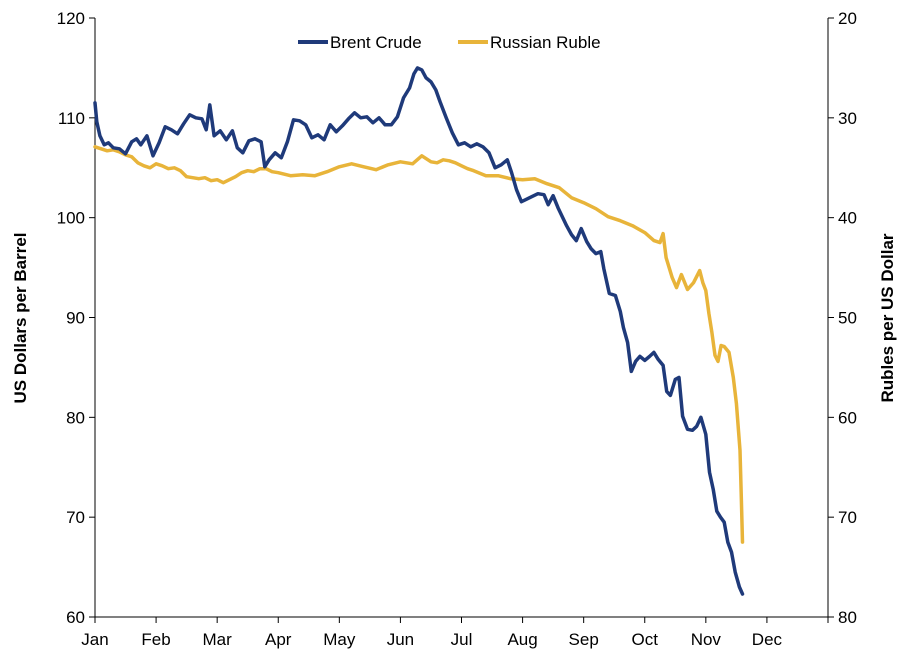 This screenshot has height=660, width=910. I want to click on x-tick-label: Jan, so click(94, 639).